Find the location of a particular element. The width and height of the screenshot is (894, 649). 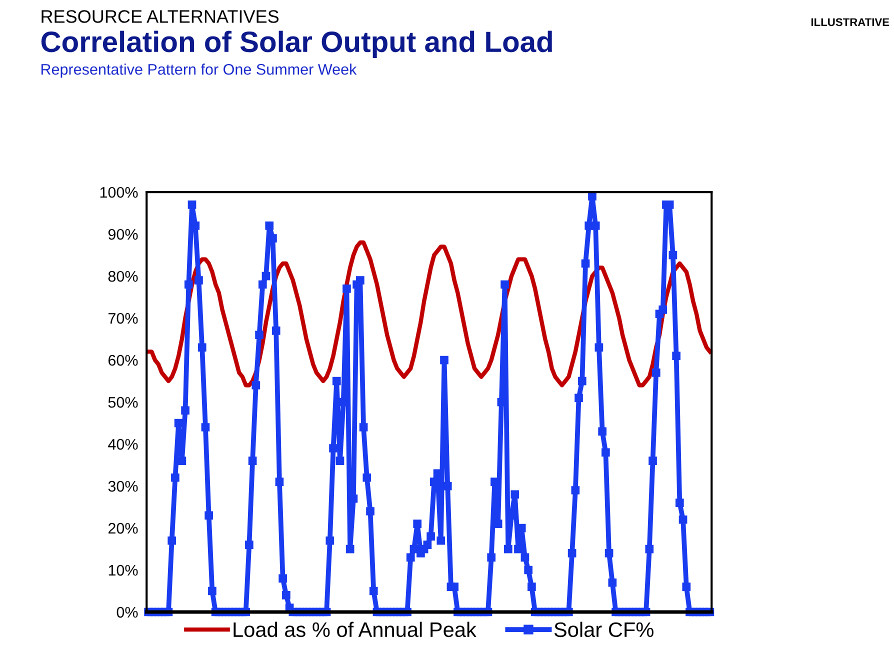

text: RESOURCE ALTERNATIVES is located at coordinates (160, 16).